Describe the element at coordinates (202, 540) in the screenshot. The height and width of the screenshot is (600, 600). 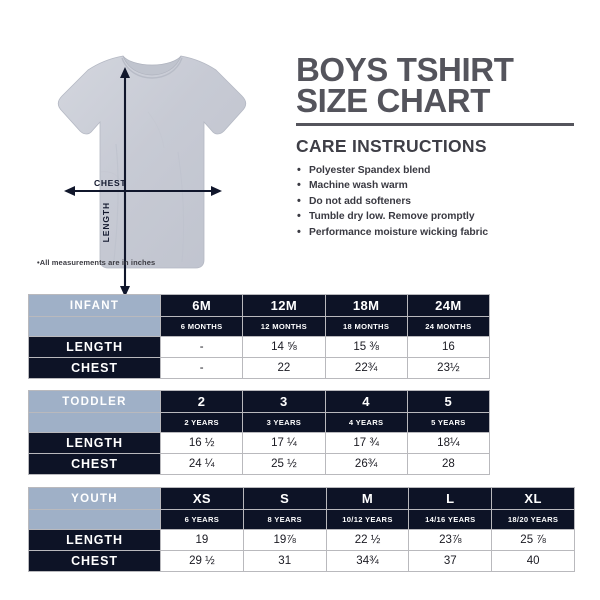
I see `measure-value-cell: 19` at that location.